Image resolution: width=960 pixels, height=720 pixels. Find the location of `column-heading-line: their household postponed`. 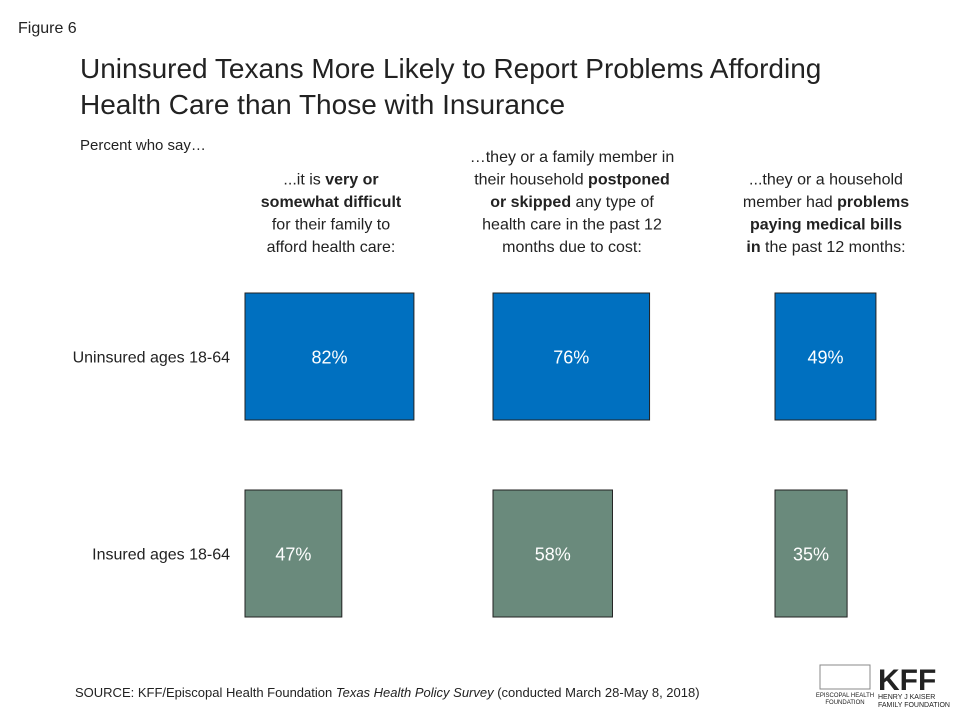

column-heading-line: their household postponed is located at coordinates (572, 180).